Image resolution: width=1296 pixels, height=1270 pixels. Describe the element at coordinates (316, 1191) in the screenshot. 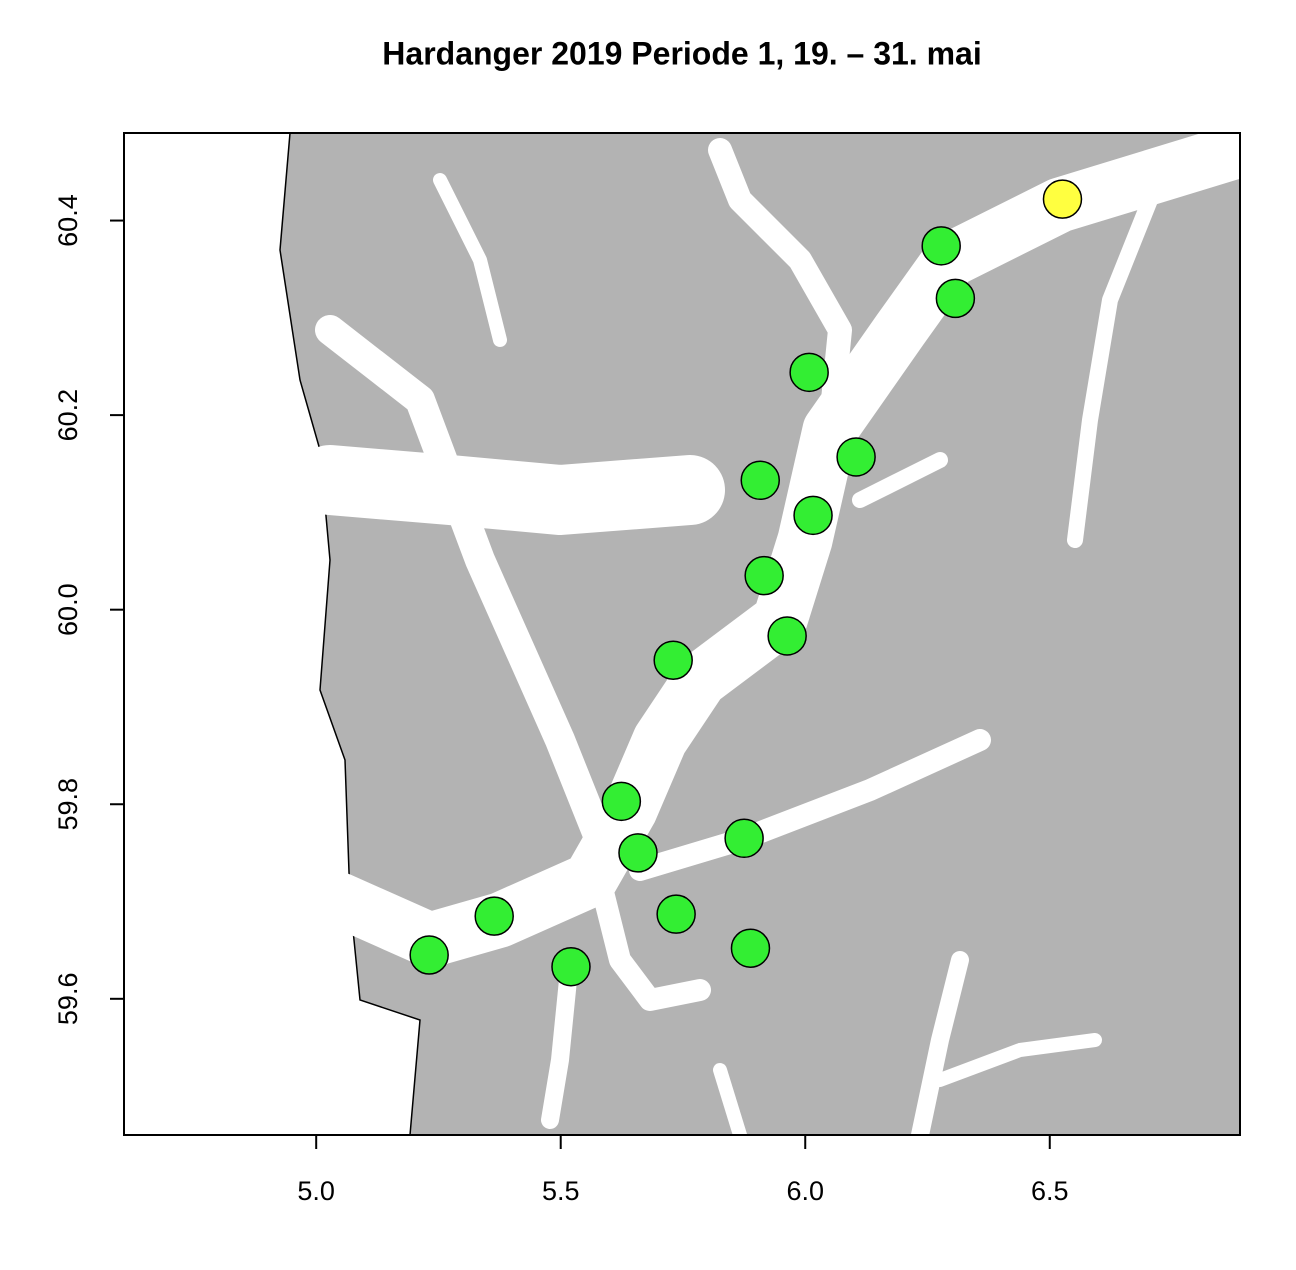

I see `x-tick-label: 5.0` at that location.